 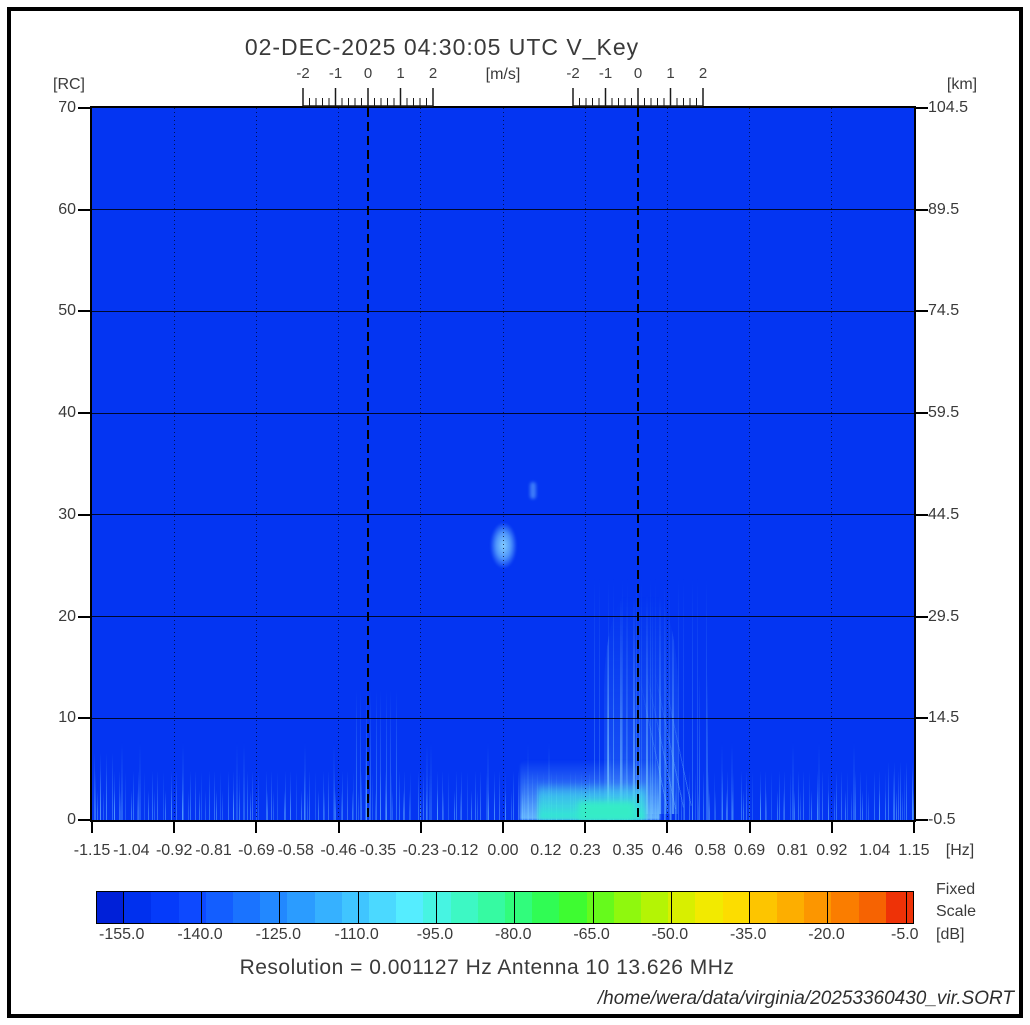 I want to click on bottom-axis-tick-label: -0.58, so click(x=295, y=850).